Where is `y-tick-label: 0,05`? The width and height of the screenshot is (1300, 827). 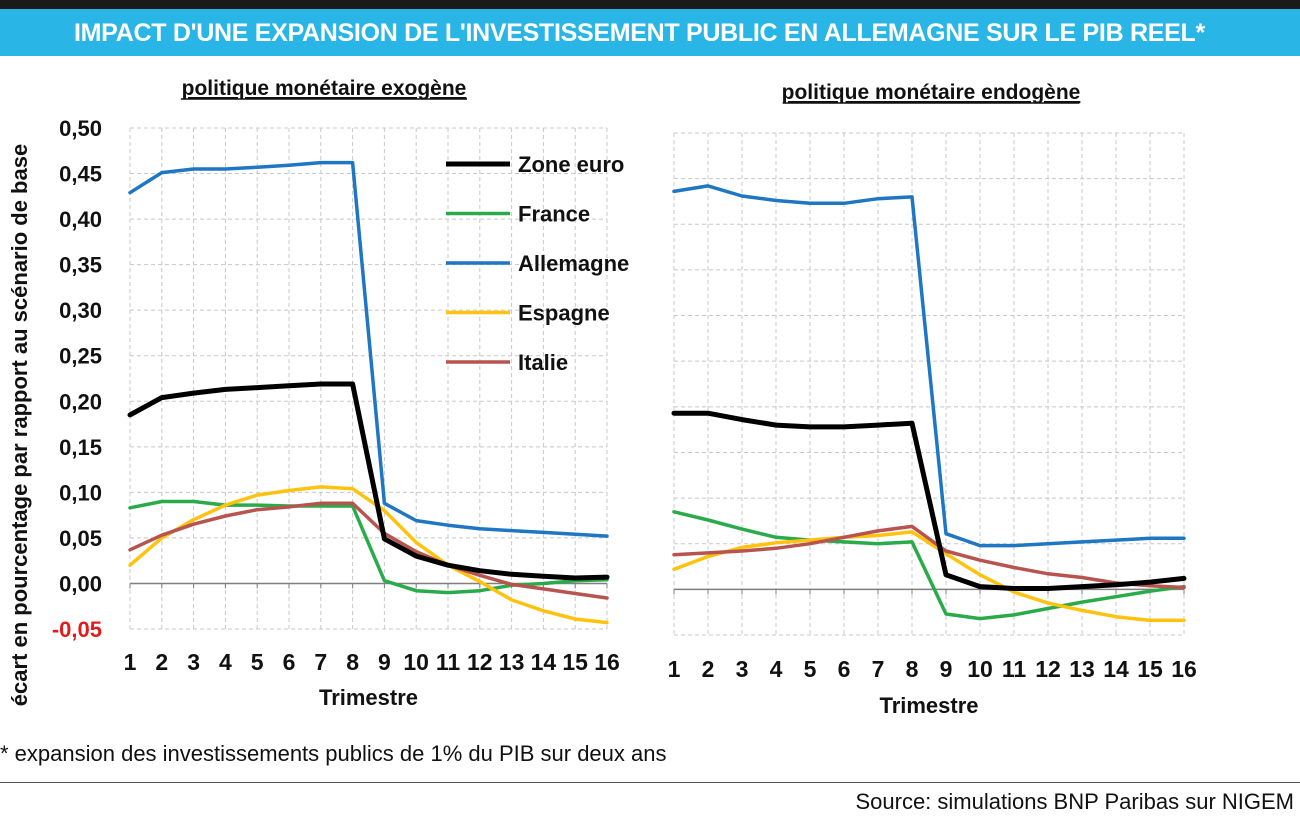 y-tick-label: 0,05 is located at coordinates (80, 538).